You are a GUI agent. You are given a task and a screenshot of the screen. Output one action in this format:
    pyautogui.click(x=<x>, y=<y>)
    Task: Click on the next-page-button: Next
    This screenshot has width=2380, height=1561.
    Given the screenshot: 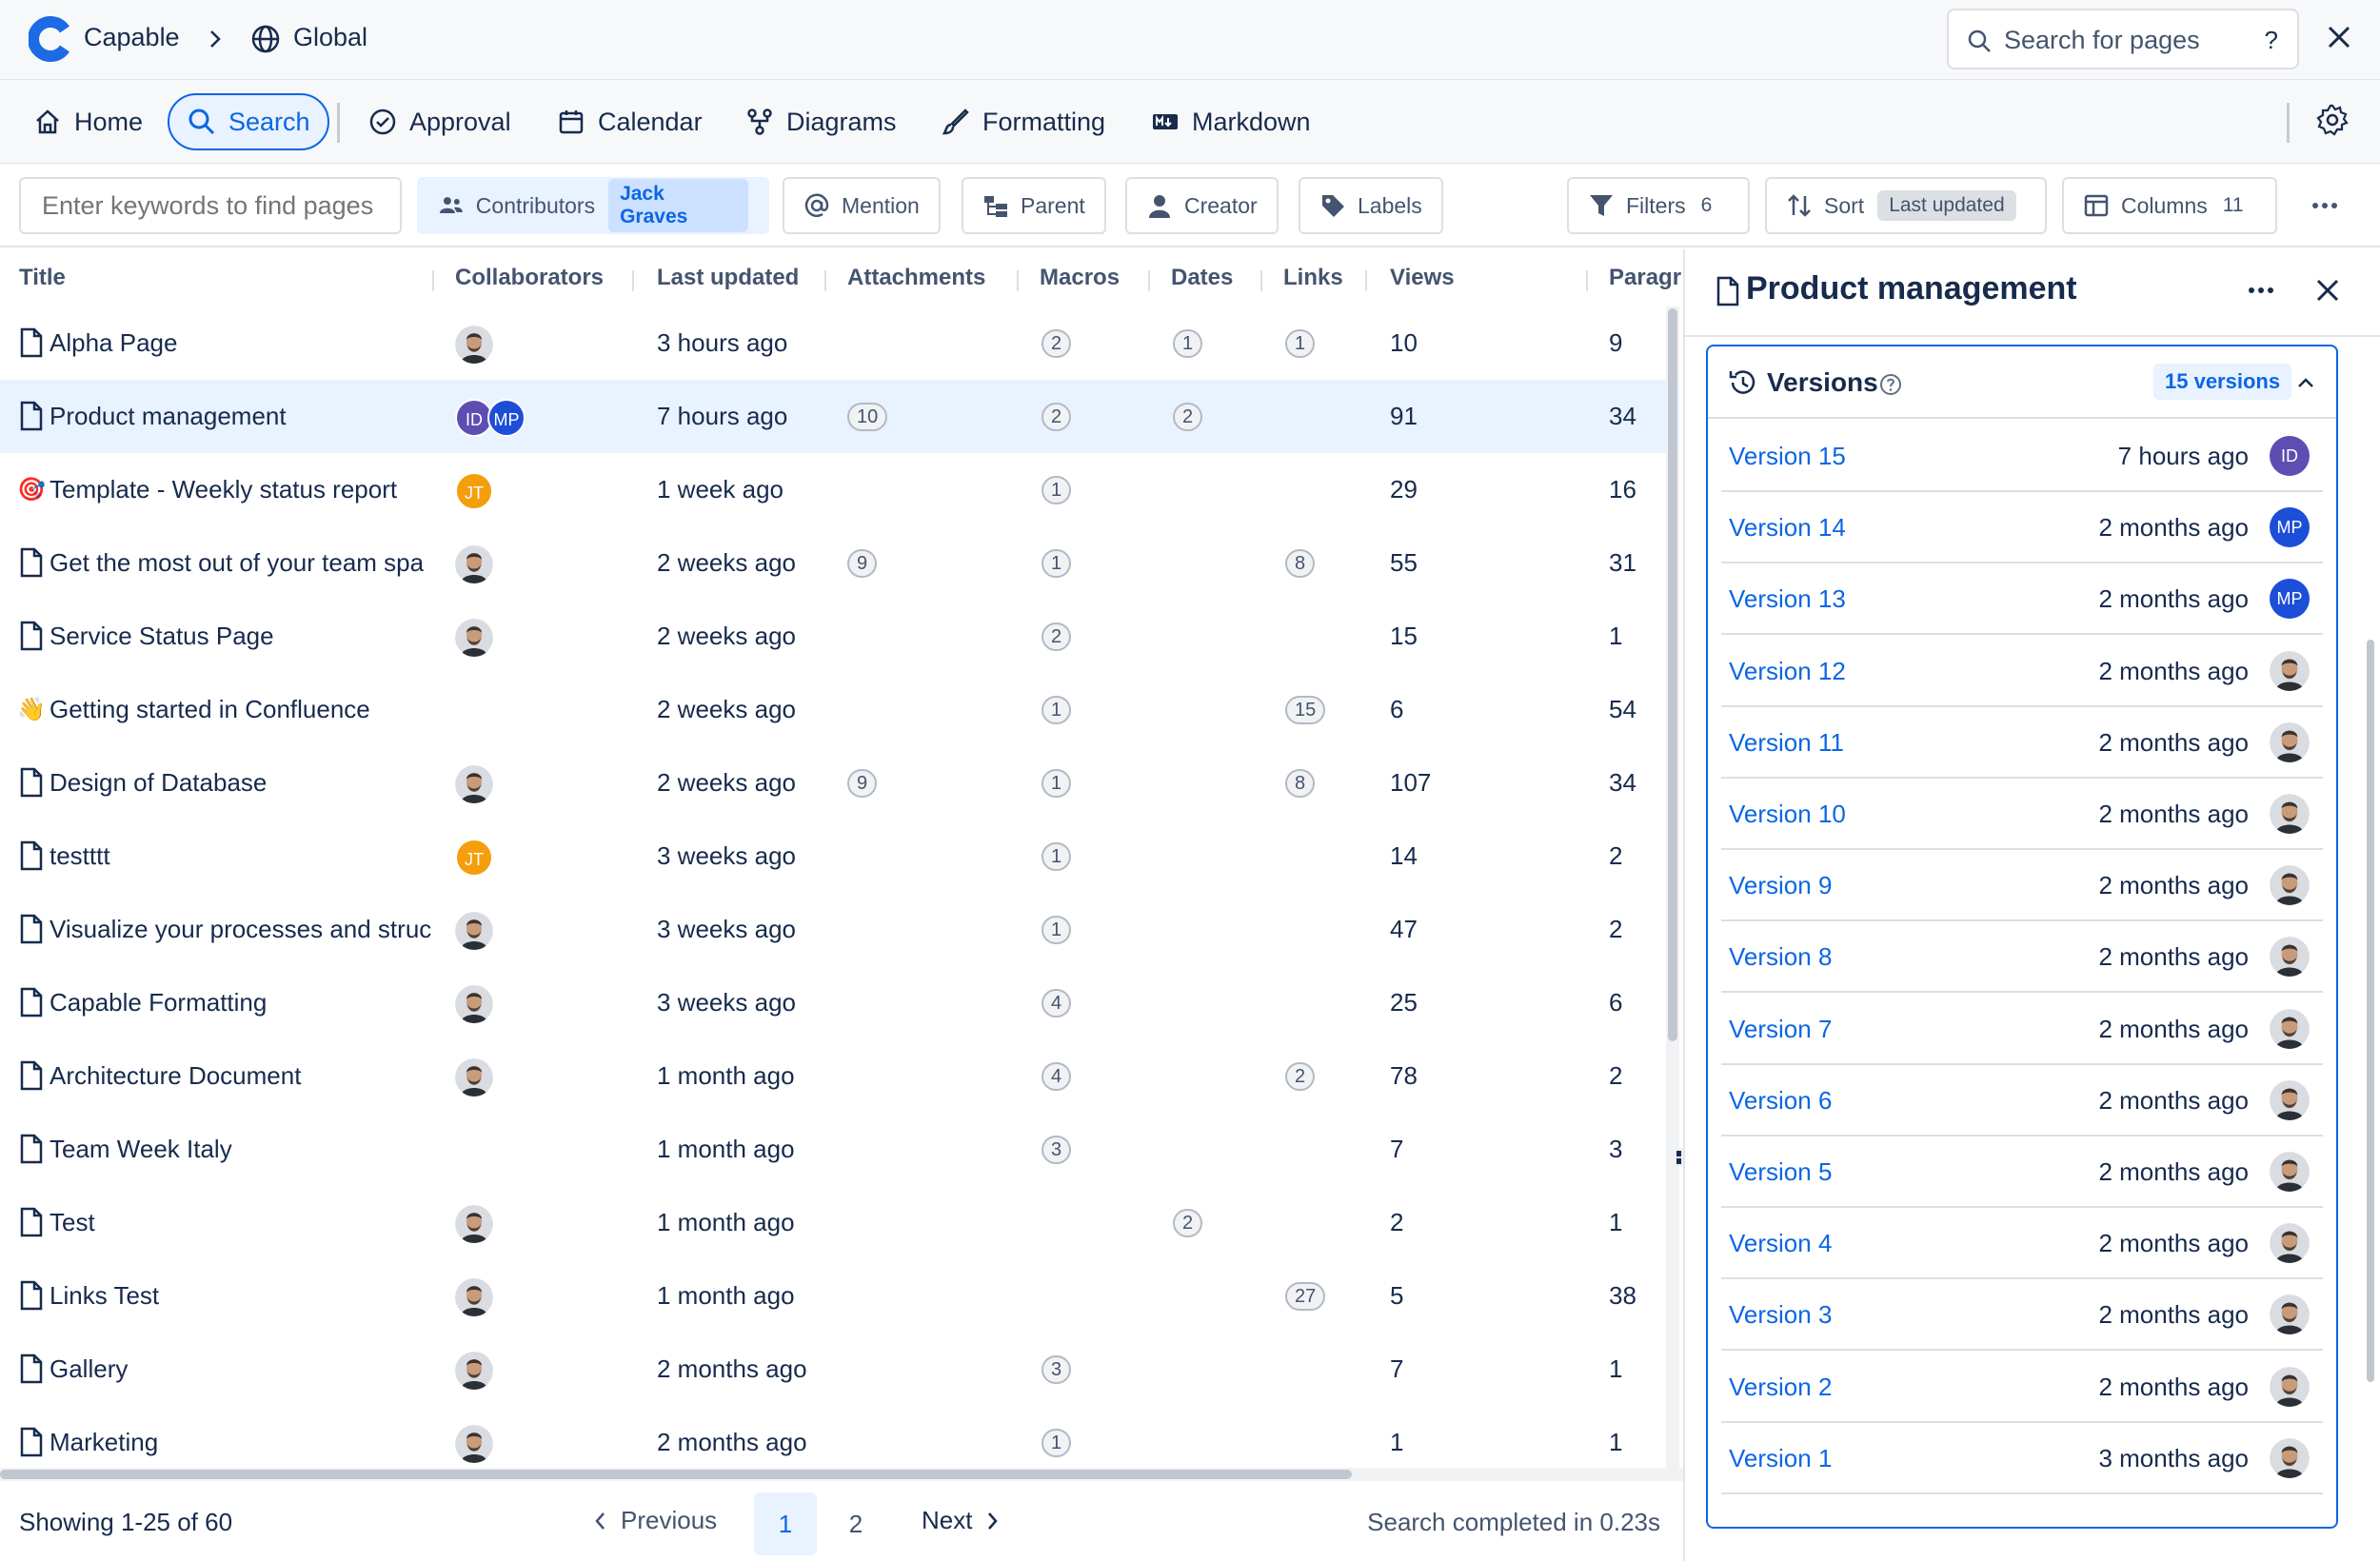 What is the action you would take?
    pyautogui.click(x=962, y=1520)
    